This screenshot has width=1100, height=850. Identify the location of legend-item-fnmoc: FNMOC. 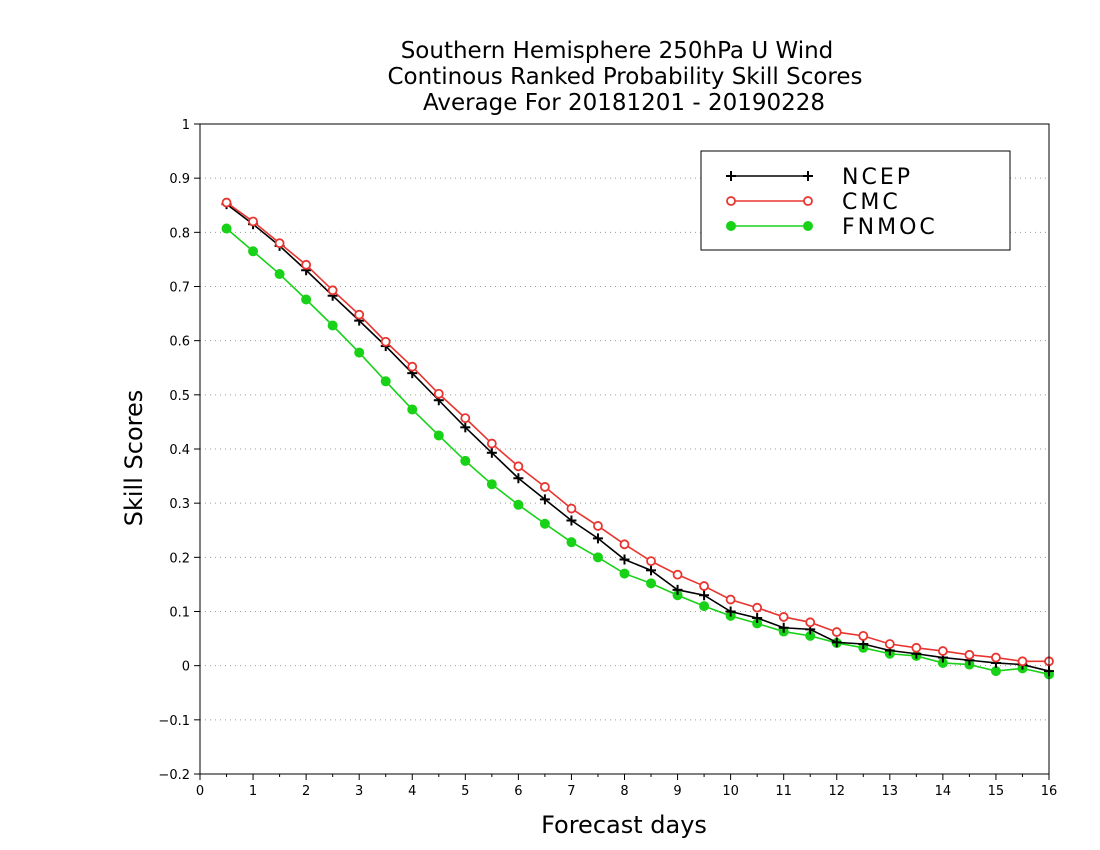
(832, 227).